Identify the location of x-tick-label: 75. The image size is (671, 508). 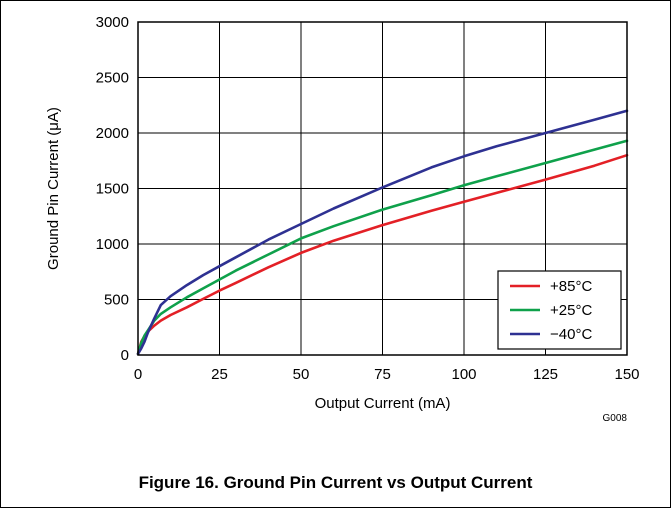
(382, 374).